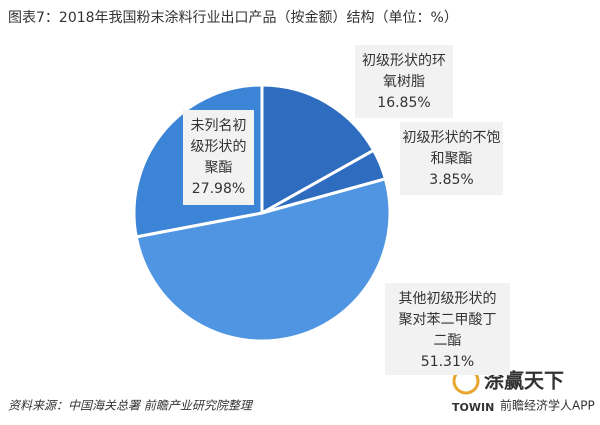 This screenshot has width=600, height=425. Describe the element at coordinates (233, 18) in the screenshot. I see `chart-title: 图表7：2018年我国粉末涂料行业出口产品（按金额）结构（单位：%）` at that location.